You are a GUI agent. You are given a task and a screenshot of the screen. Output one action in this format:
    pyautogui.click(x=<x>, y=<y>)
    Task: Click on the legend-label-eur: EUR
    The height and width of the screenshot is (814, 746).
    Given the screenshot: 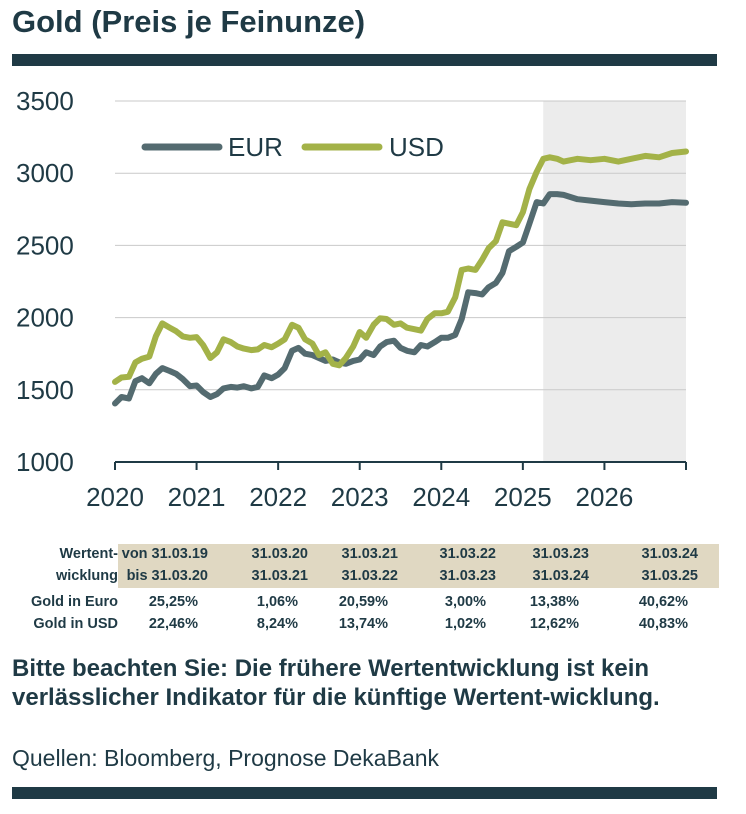 What is the action you would take?
    pyautogui.click(x=255, y=147)
    